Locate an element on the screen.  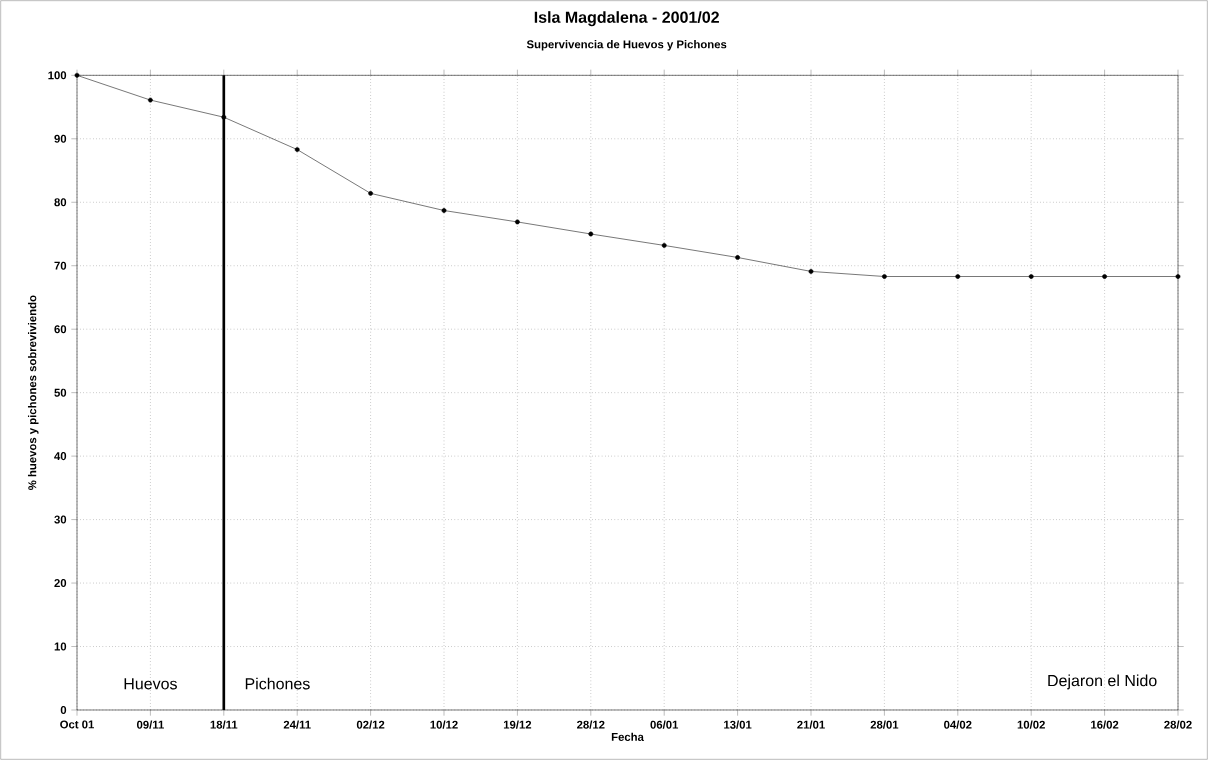
x-axis-title: Fecha is located at coordinates (627, 736).